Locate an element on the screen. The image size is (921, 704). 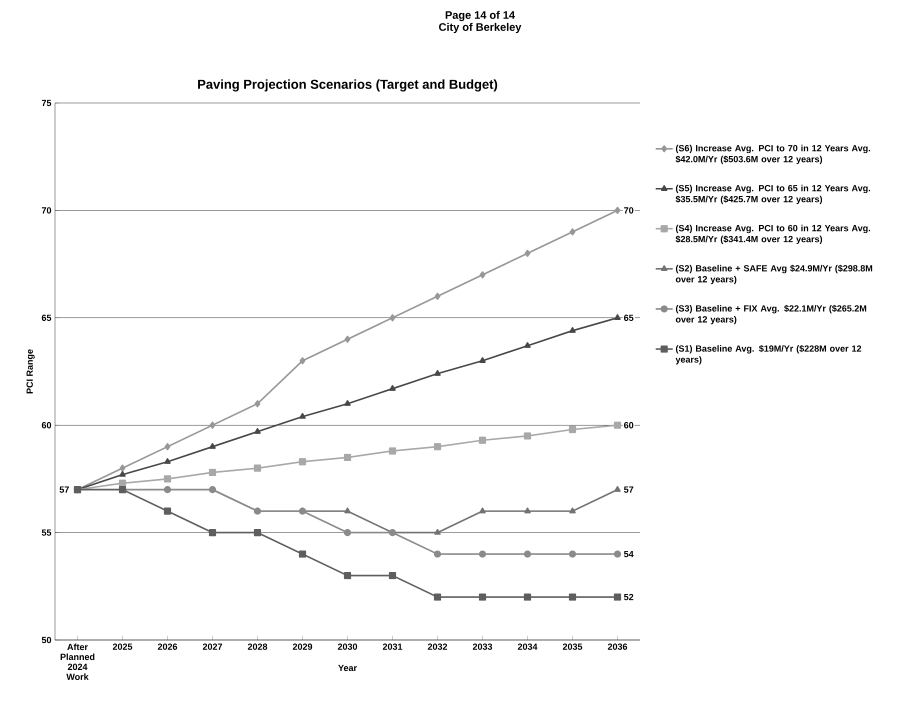
y-tick-label: 55 is located at coordinates (47, 532).